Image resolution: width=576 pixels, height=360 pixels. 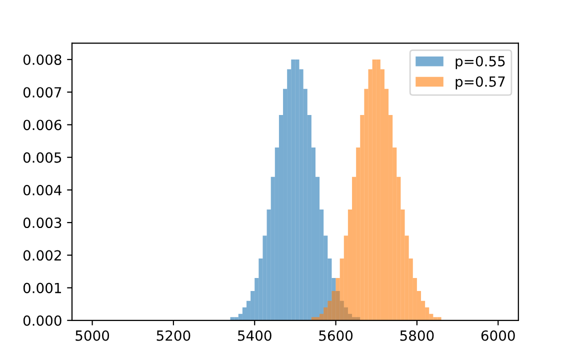 What do you see at coordinates (255, 335) in the screenshot?
I see `x-tick-label: 5400` at bounding box center [255, 335].